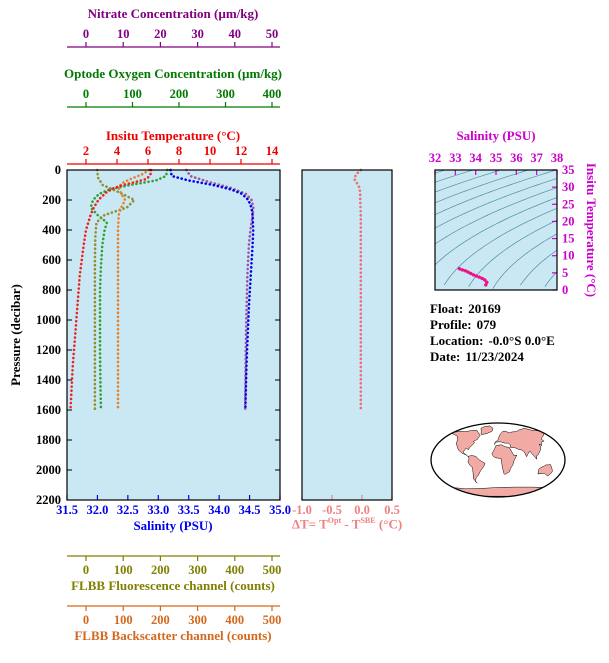 The width and height of the screenshot is (609, 663). I want to click on pressure-tick-label: 1600, so click(48, 410).